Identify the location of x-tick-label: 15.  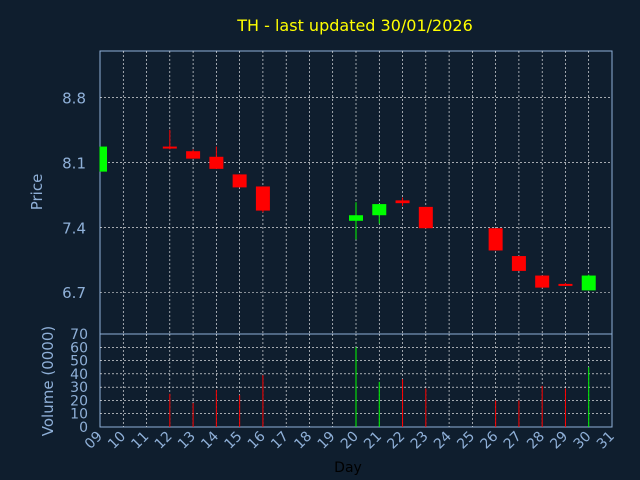
(234, 441).